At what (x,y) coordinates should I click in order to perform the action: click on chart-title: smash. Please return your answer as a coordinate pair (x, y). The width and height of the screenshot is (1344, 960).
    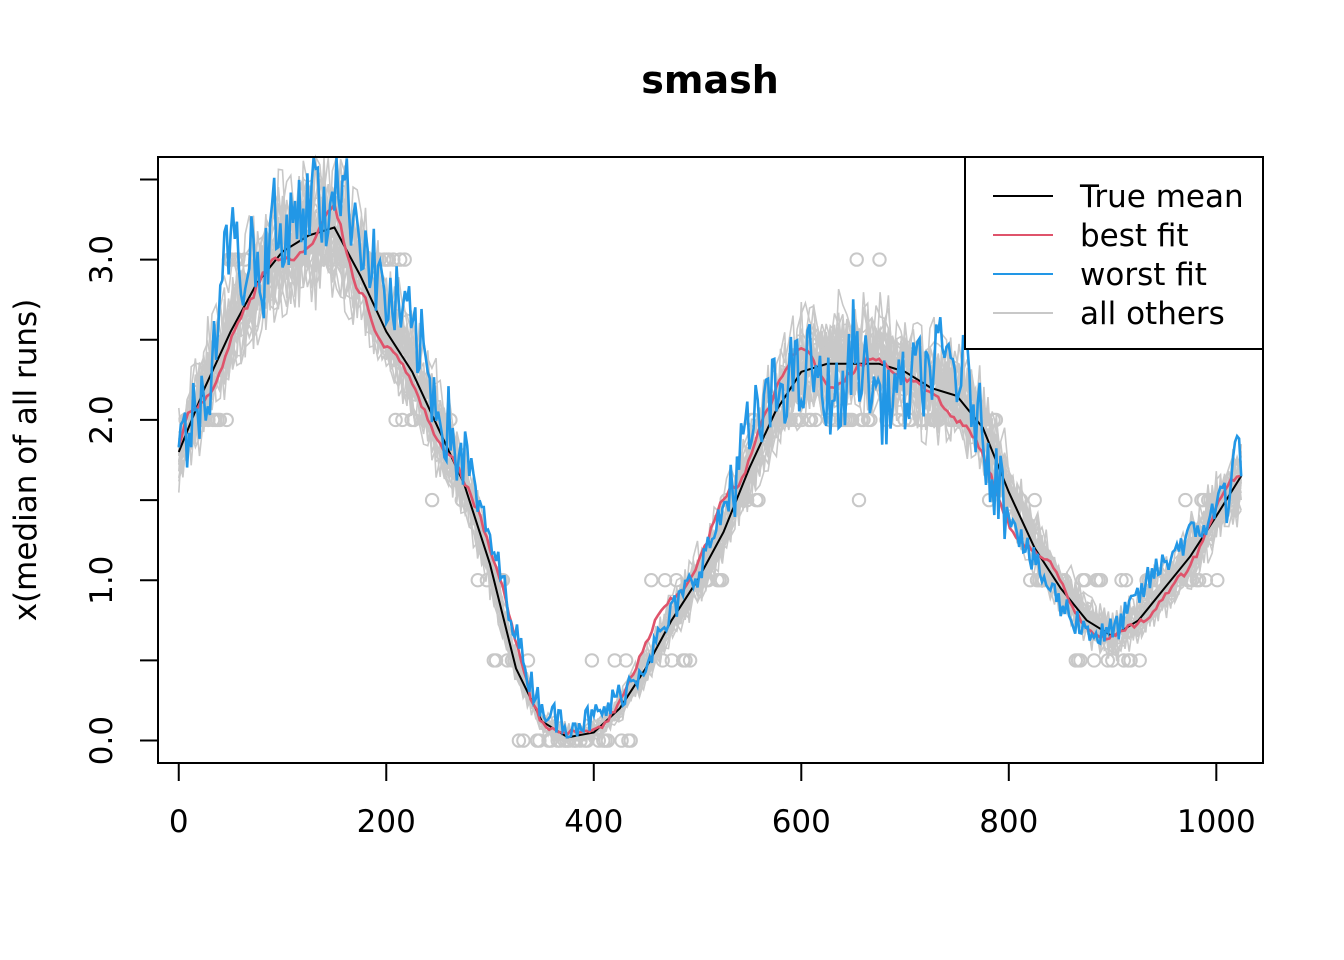
    Looking at the image, I should click on (710, 80).